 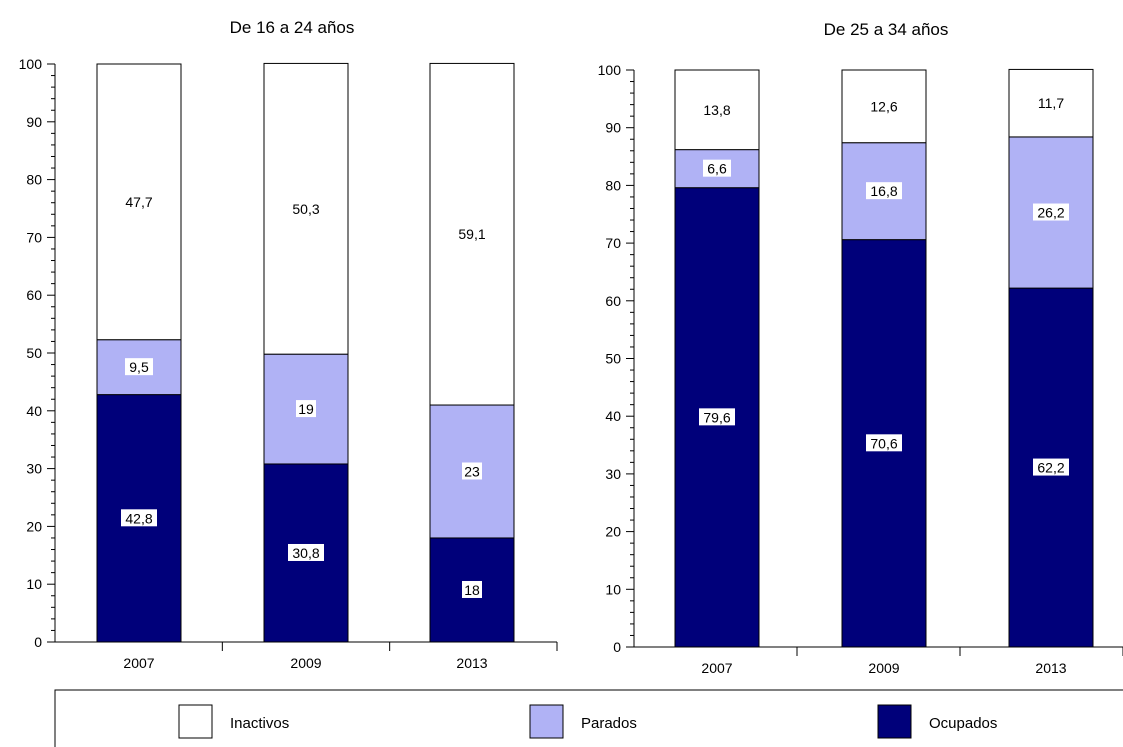 I want to click on bar-inactivos-2009, so click(x=884, y=106).